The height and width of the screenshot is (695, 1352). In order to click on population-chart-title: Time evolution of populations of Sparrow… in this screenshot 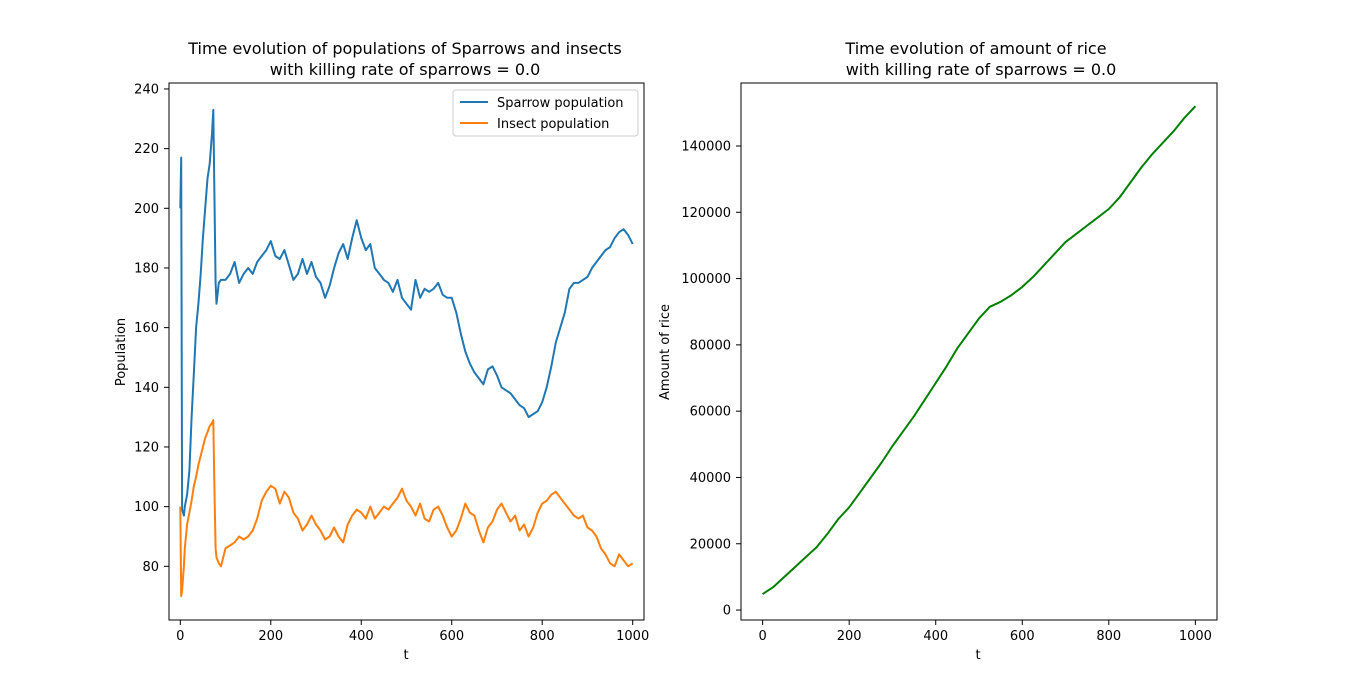, I will do `click(404, 48)`.